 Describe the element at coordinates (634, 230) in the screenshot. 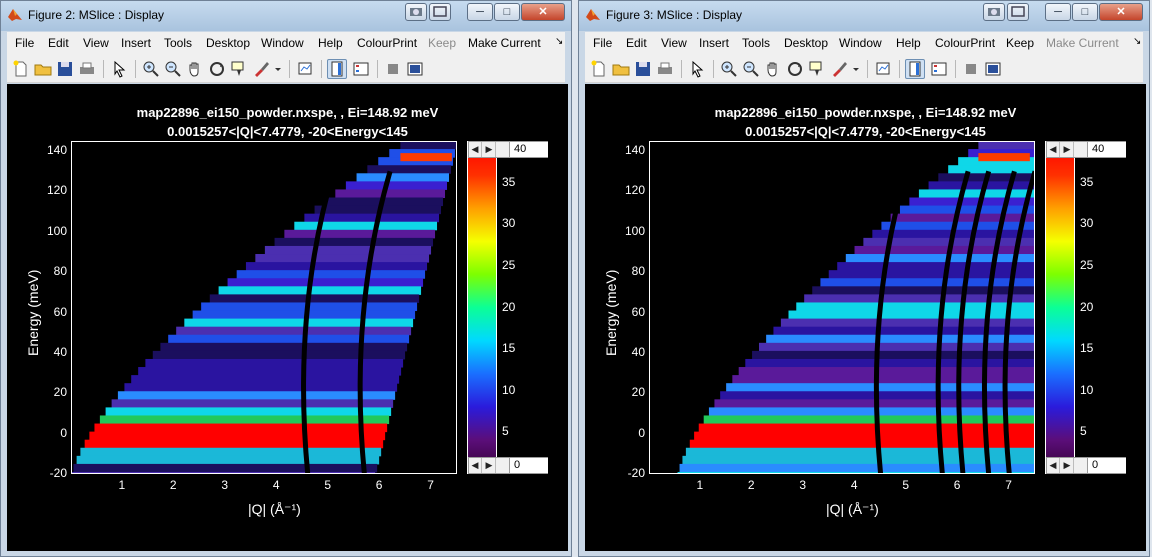

I see `y-tick-label: 100` at that location.